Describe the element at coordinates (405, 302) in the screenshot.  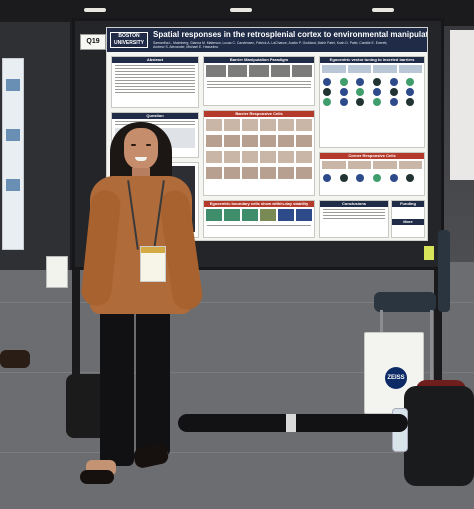
I see `chair-seat` at that location.